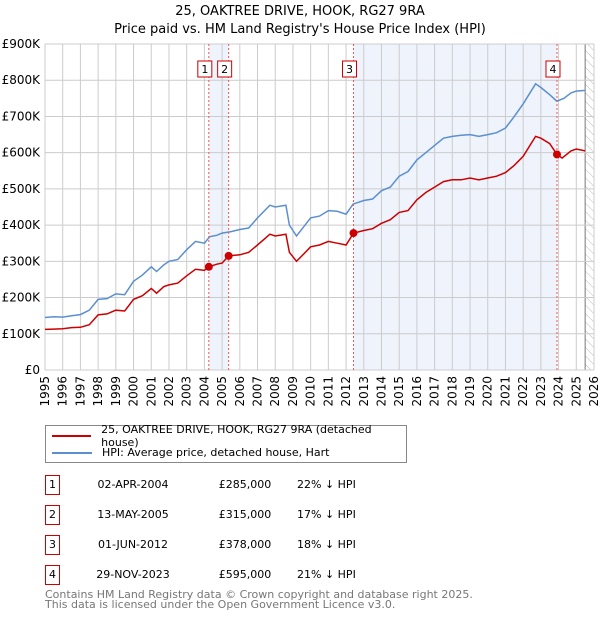  I want to click on x-tick-label: 2002, so click(169, 391).